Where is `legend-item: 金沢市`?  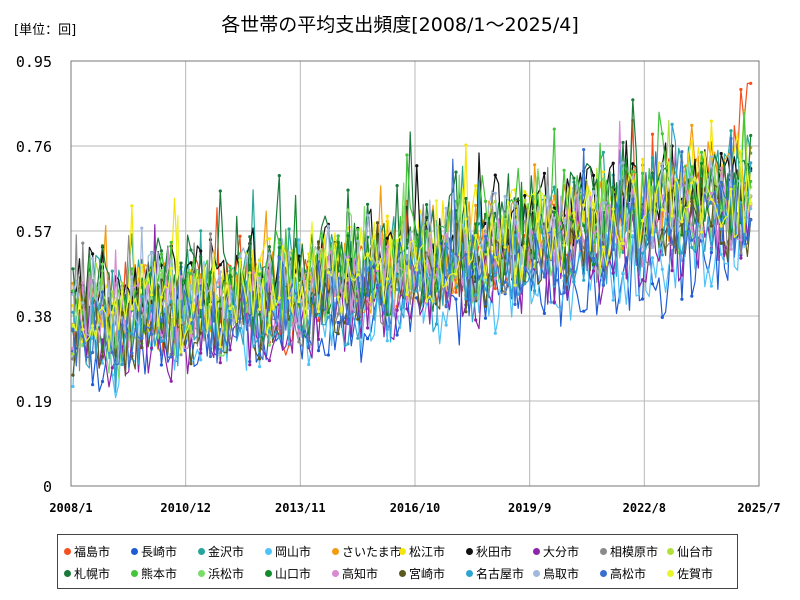
legend-item: 金沢市 is located at coordinates (231, 551).